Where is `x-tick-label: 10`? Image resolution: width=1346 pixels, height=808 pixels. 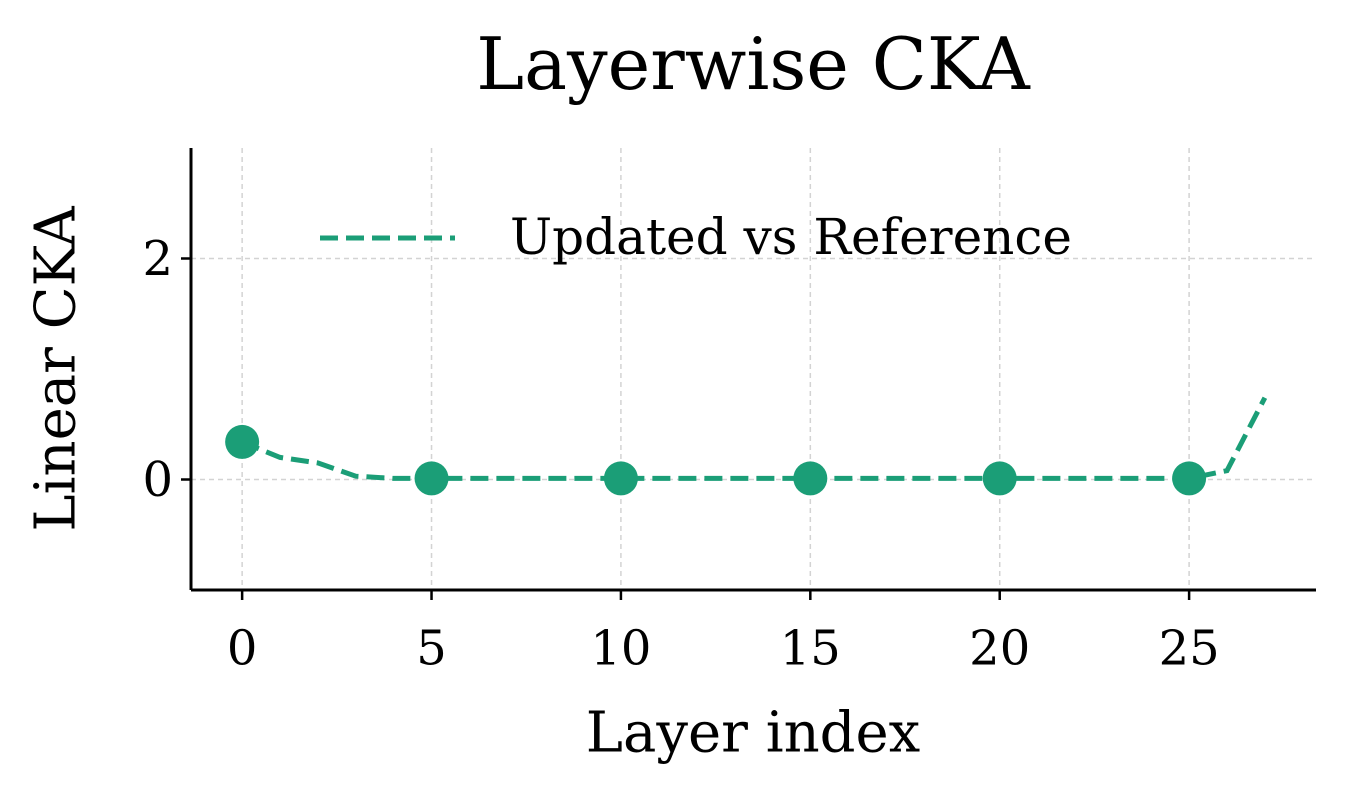 x-tick-label: 10 is located at coordinates (620, 649).